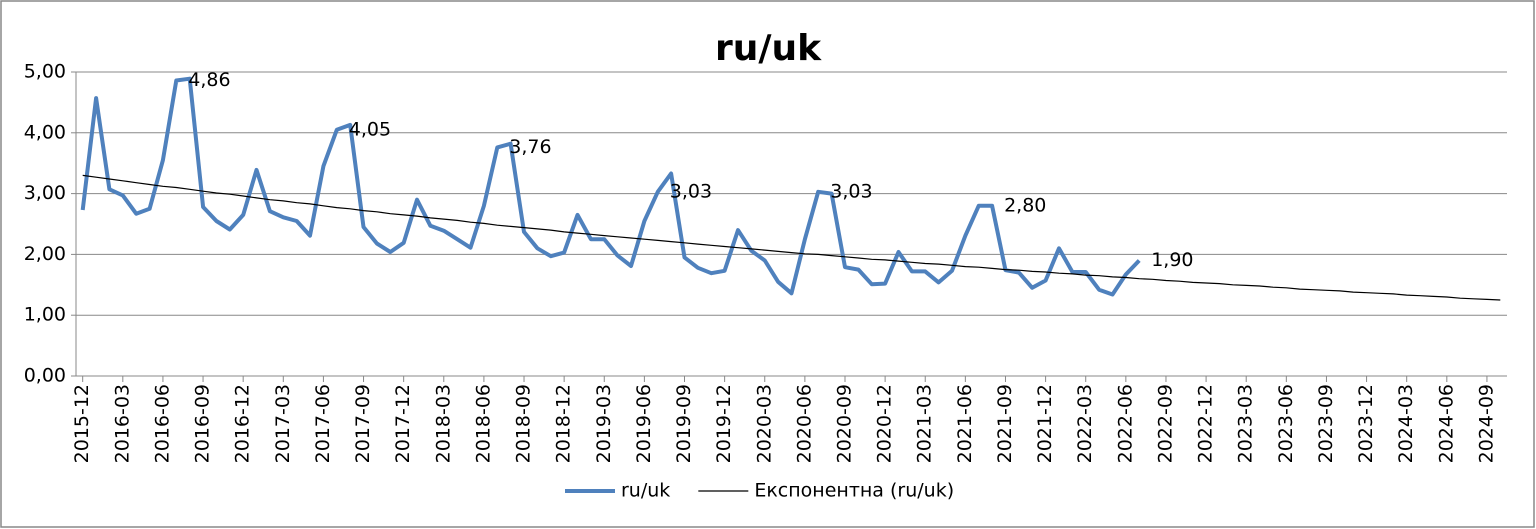 The image size is (1536, 529). What do you see at coordinates (243, 423) in the screenshot?
I see `x-tick-label: 2016-12` at bounding box center [243, 423].